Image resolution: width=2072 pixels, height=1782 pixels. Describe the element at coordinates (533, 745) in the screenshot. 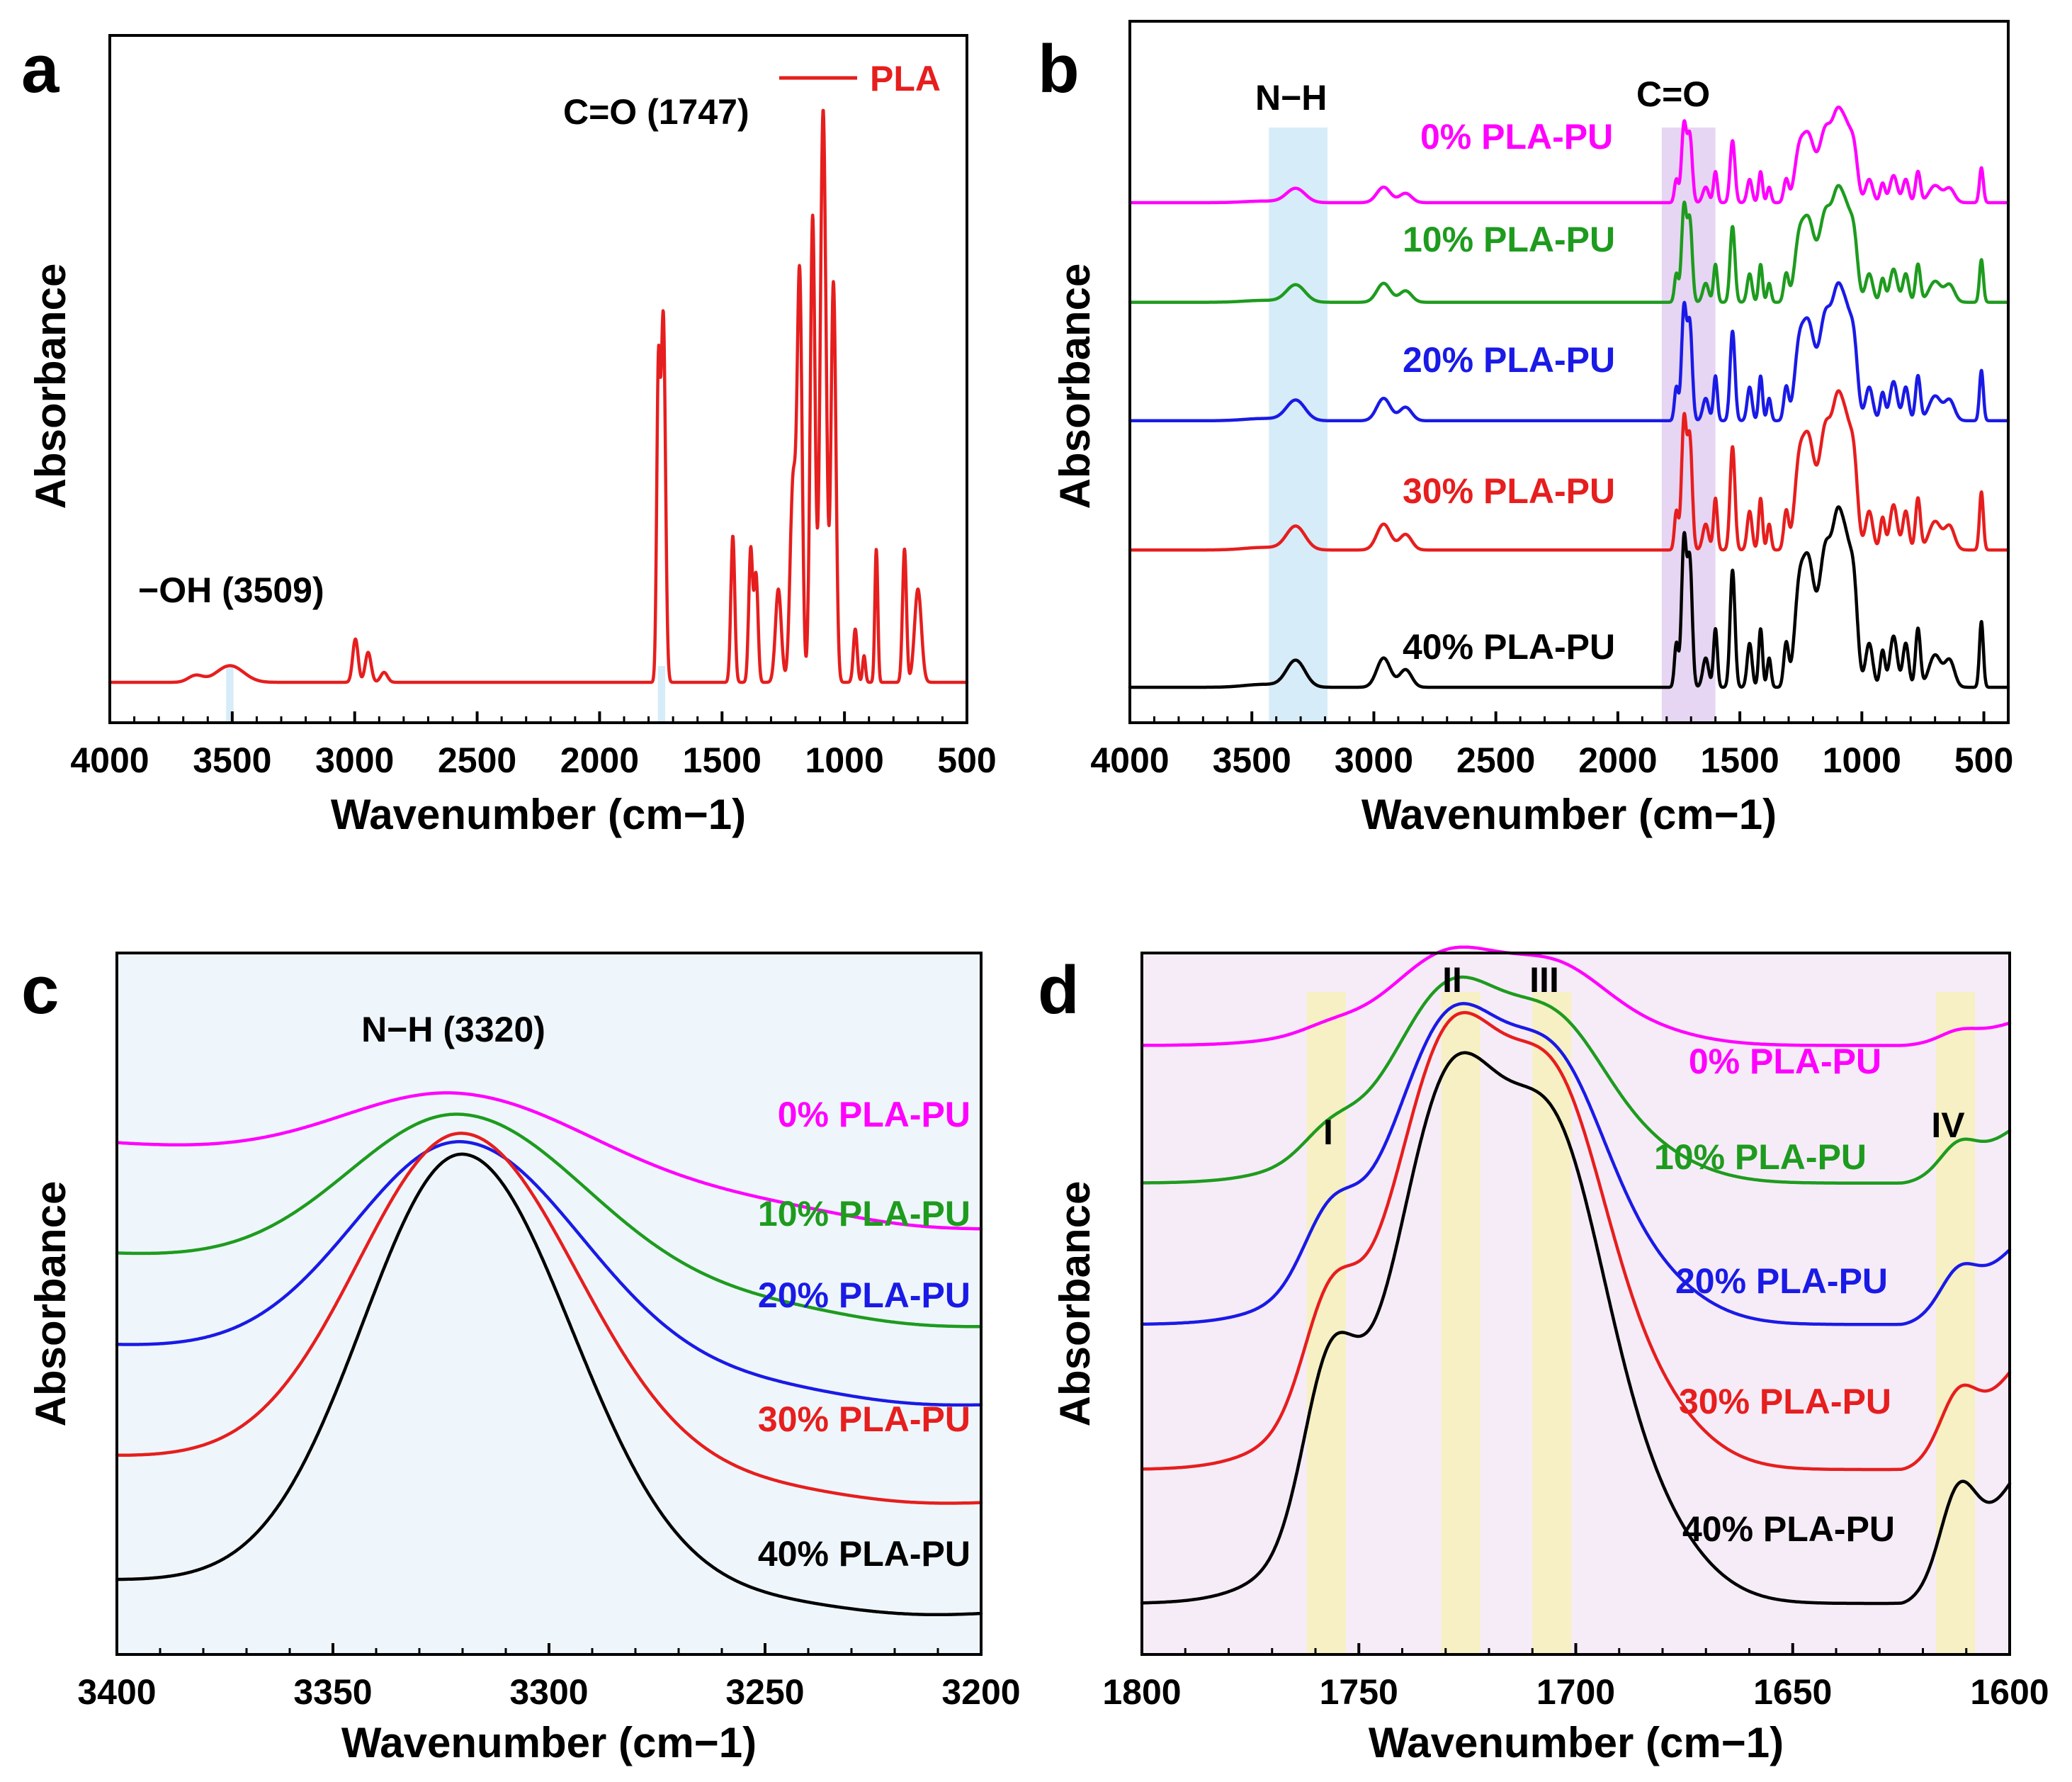

I see `panel-a-ticks: 4000 3500 3000 2500 2000 1500 1000 500` at that location.